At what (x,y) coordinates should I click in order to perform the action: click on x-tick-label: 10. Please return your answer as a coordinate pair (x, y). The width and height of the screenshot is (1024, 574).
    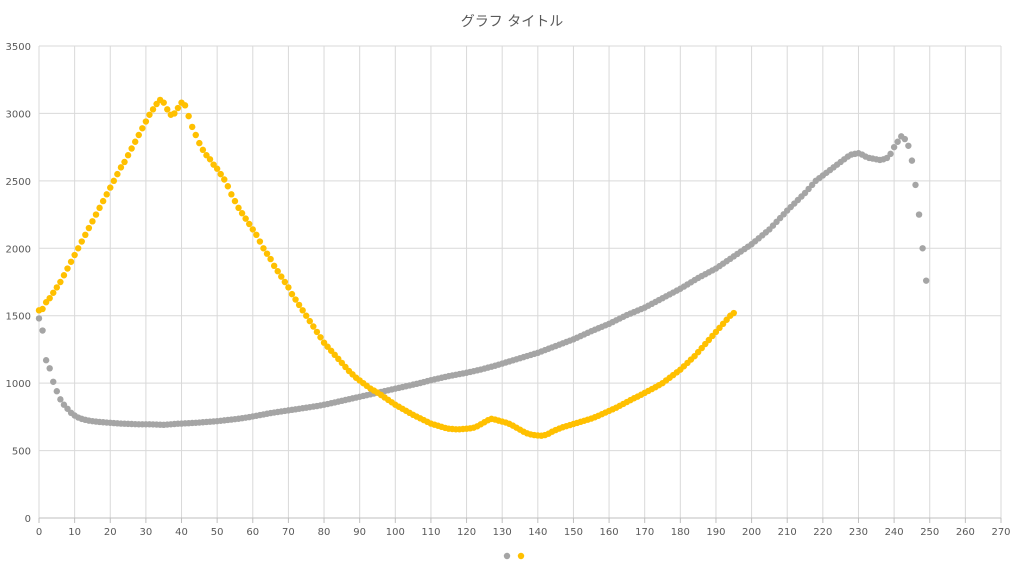
    Looking at the image, I should click on (74, 532).